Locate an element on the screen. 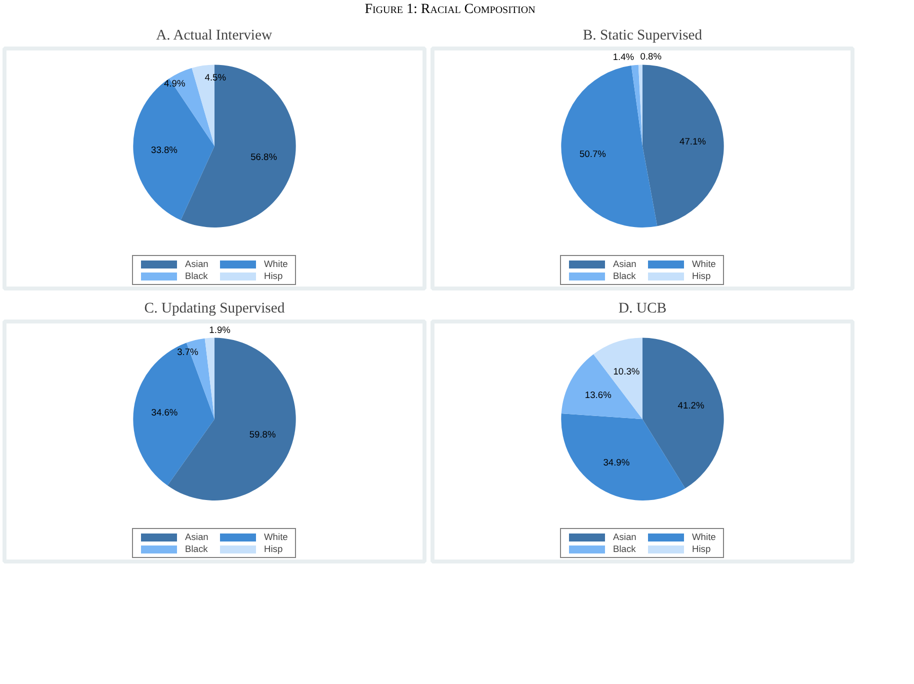 This screenshot has height=684, width=914. data-label: 56.8% is located at coordinates (264, 157).